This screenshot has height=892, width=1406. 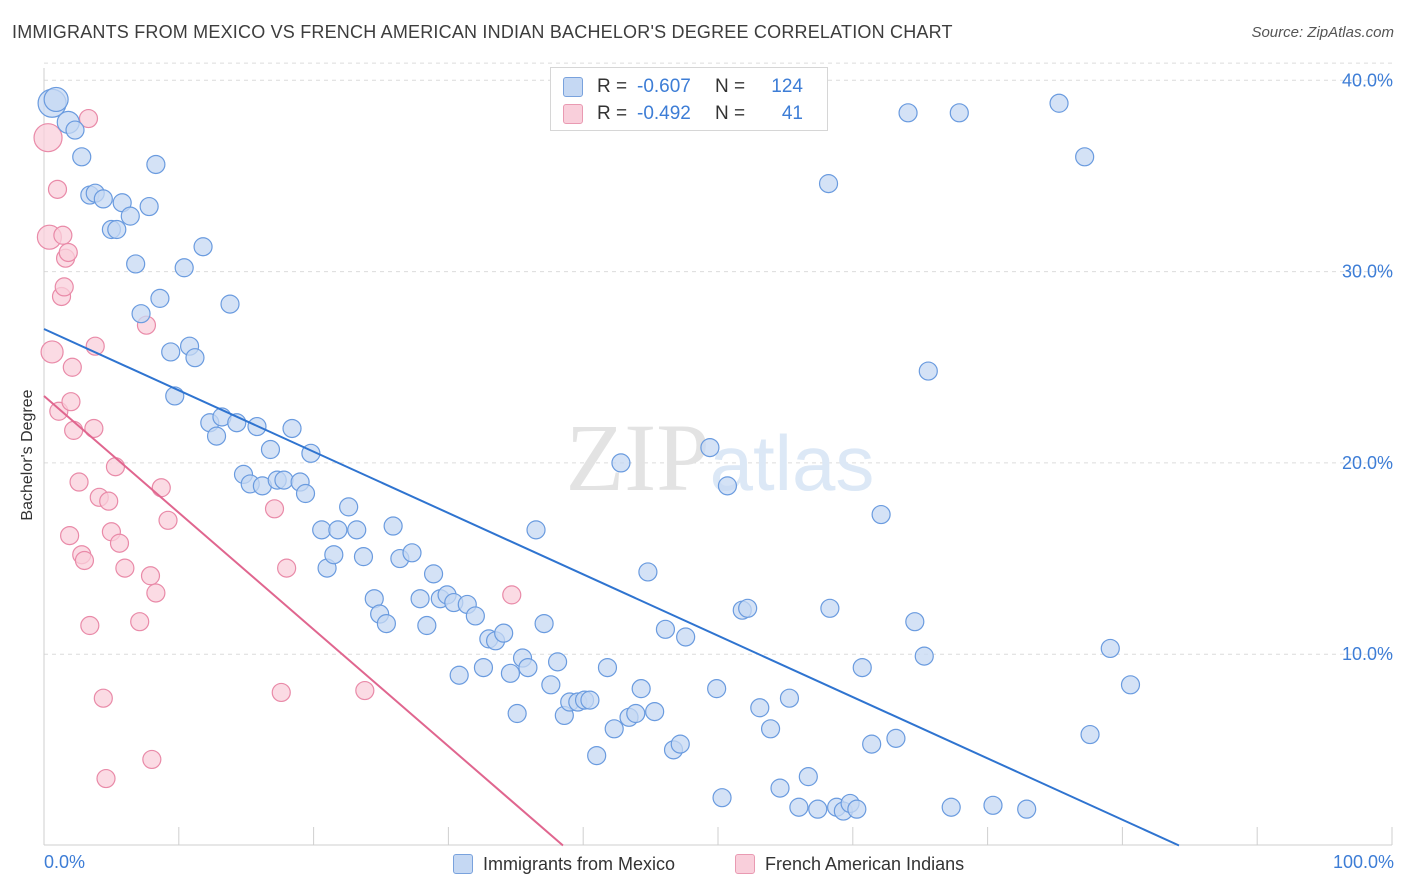 I want to click on r-label: R =, so click(x=612, y=86).